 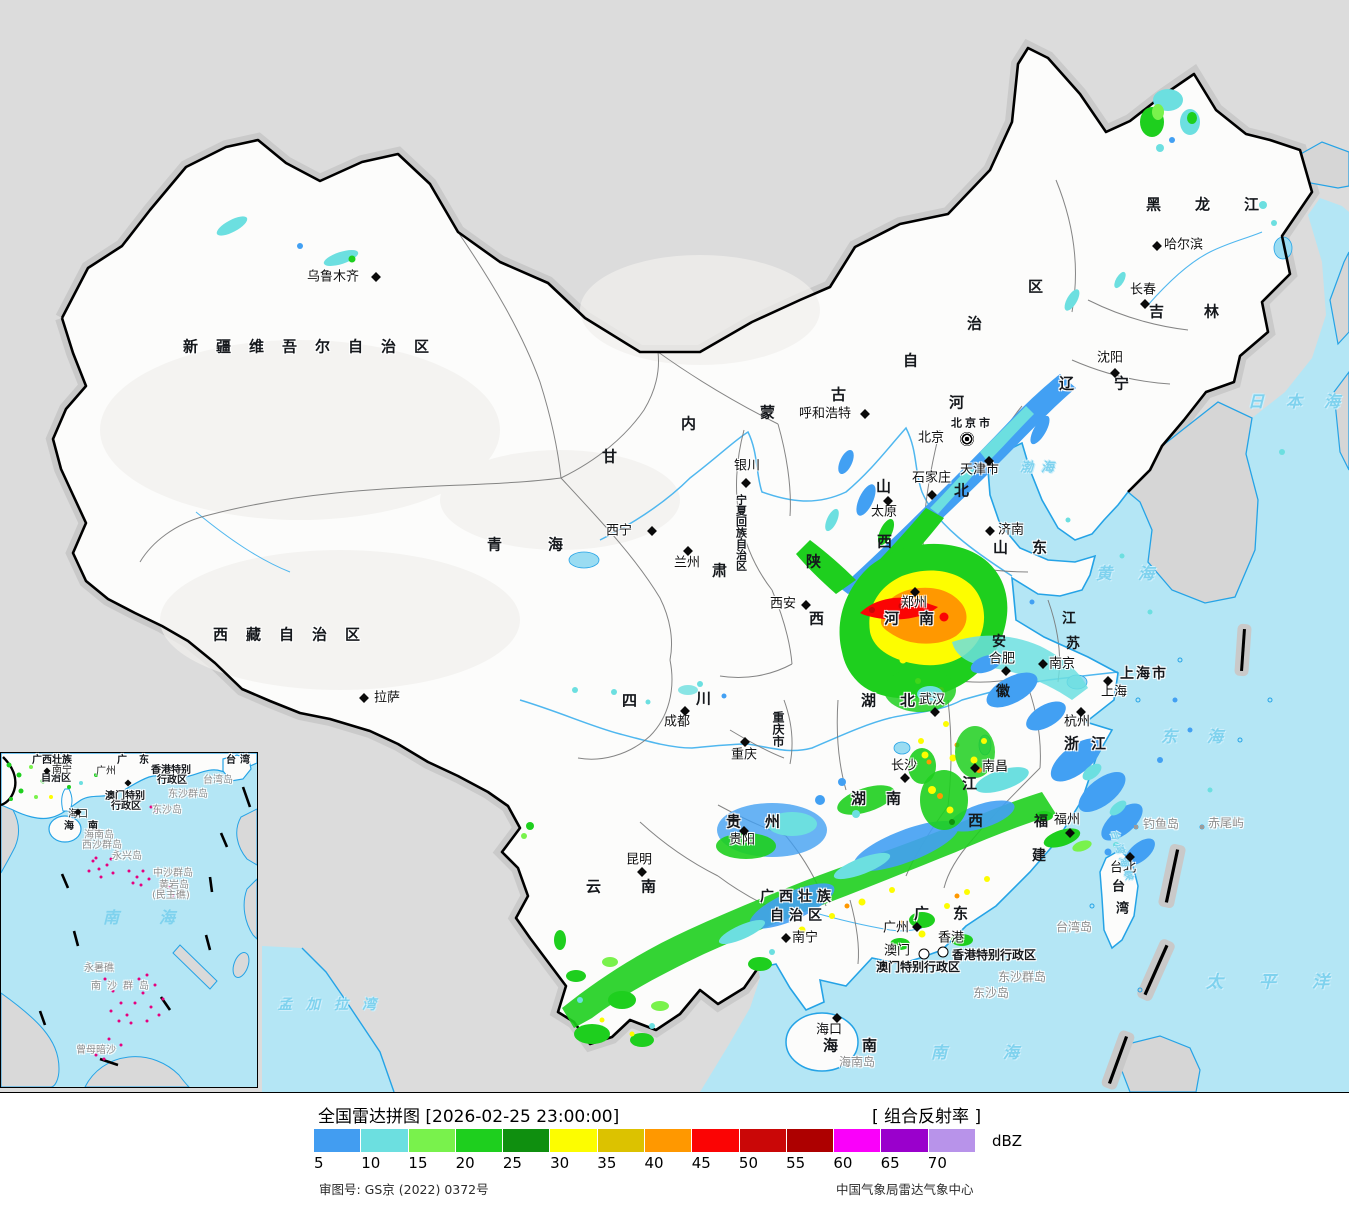 I want to click on inset-taiwan, so click(x=237, y=768).